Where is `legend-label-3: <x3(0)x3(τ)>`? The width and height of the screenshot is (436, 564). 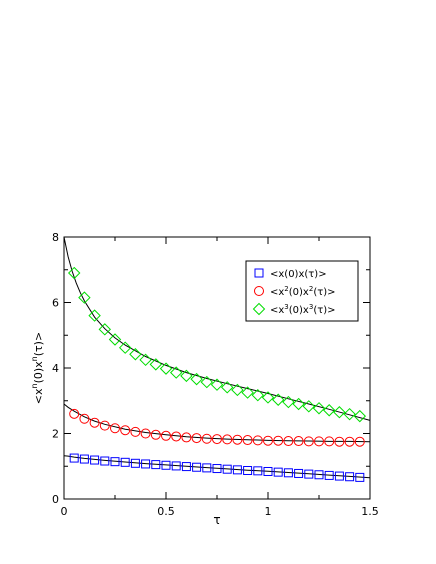 legend-label-3: <x3(0)x3(τ)> is located at coordinates (303, 309).